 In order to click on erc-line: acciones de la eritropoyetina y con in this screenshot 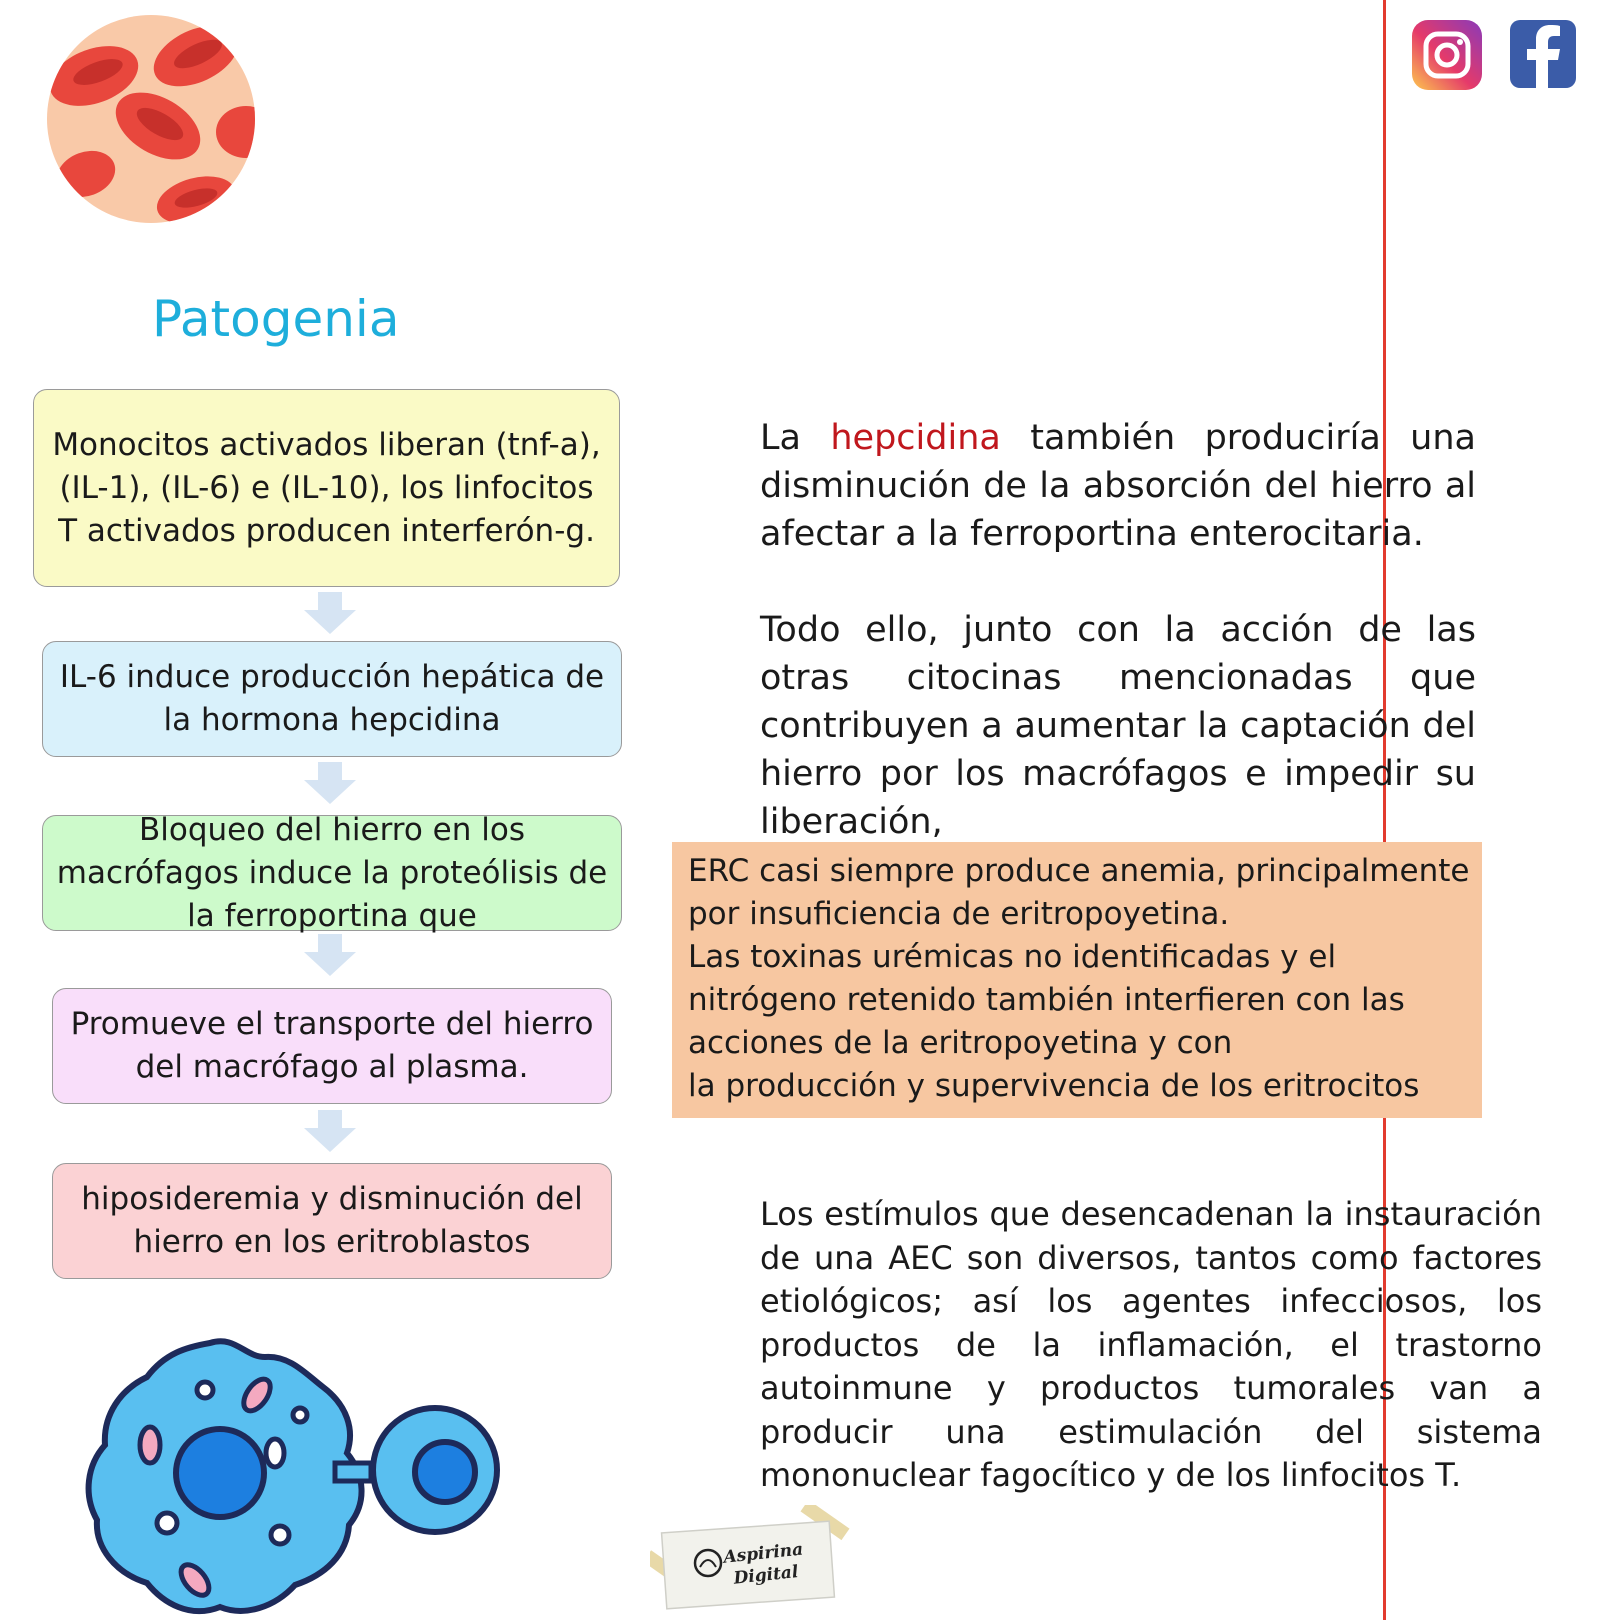, I will do `click(960, 1043)`.